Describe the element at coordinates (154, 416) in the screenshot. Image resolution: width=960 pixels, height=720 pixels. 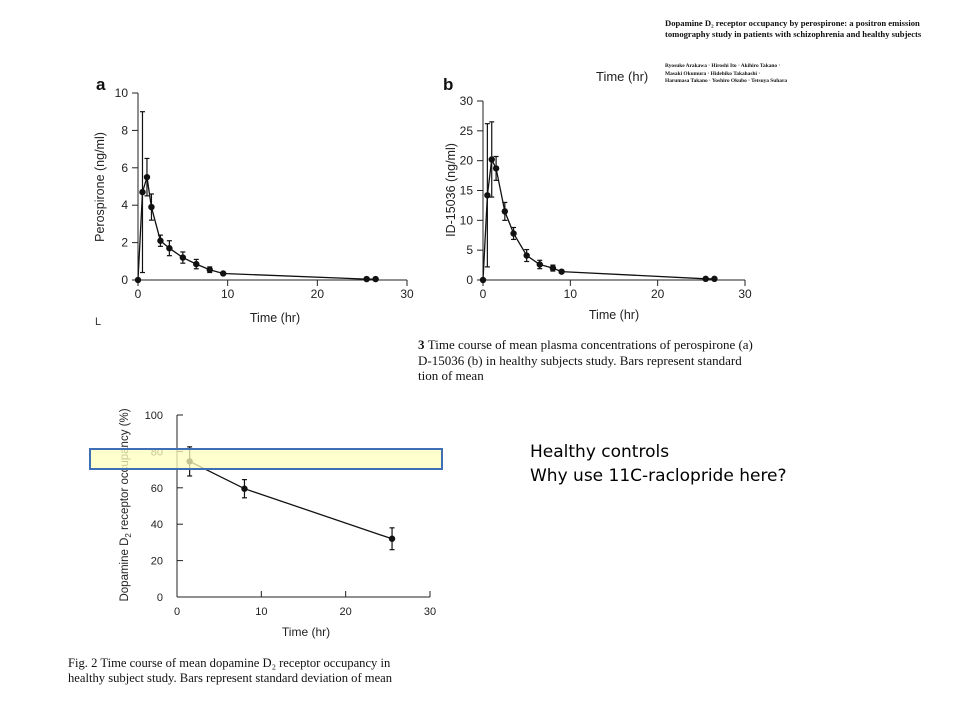
I see `y-tick-label: 100` at that location.